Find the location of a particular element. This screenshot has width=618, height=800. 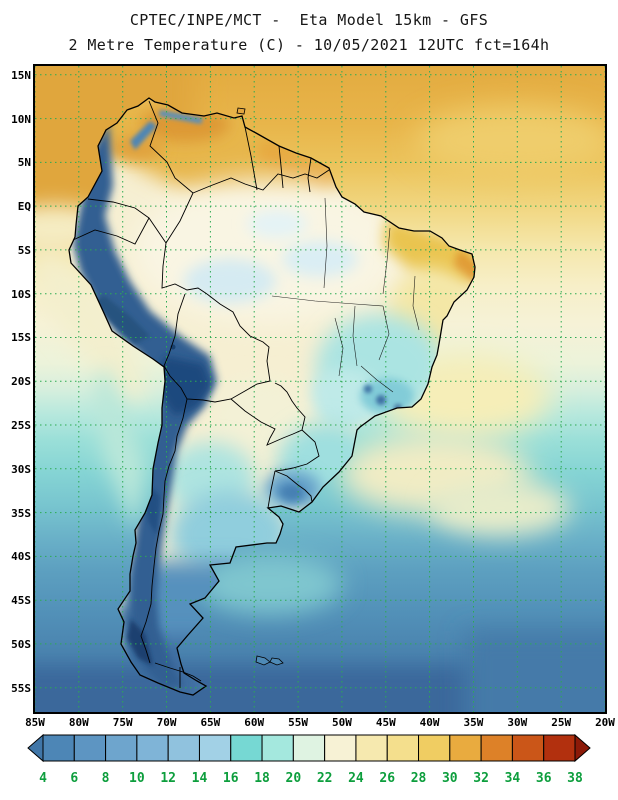

lon-label-30W: 30W is located at coordinates (517, 722).